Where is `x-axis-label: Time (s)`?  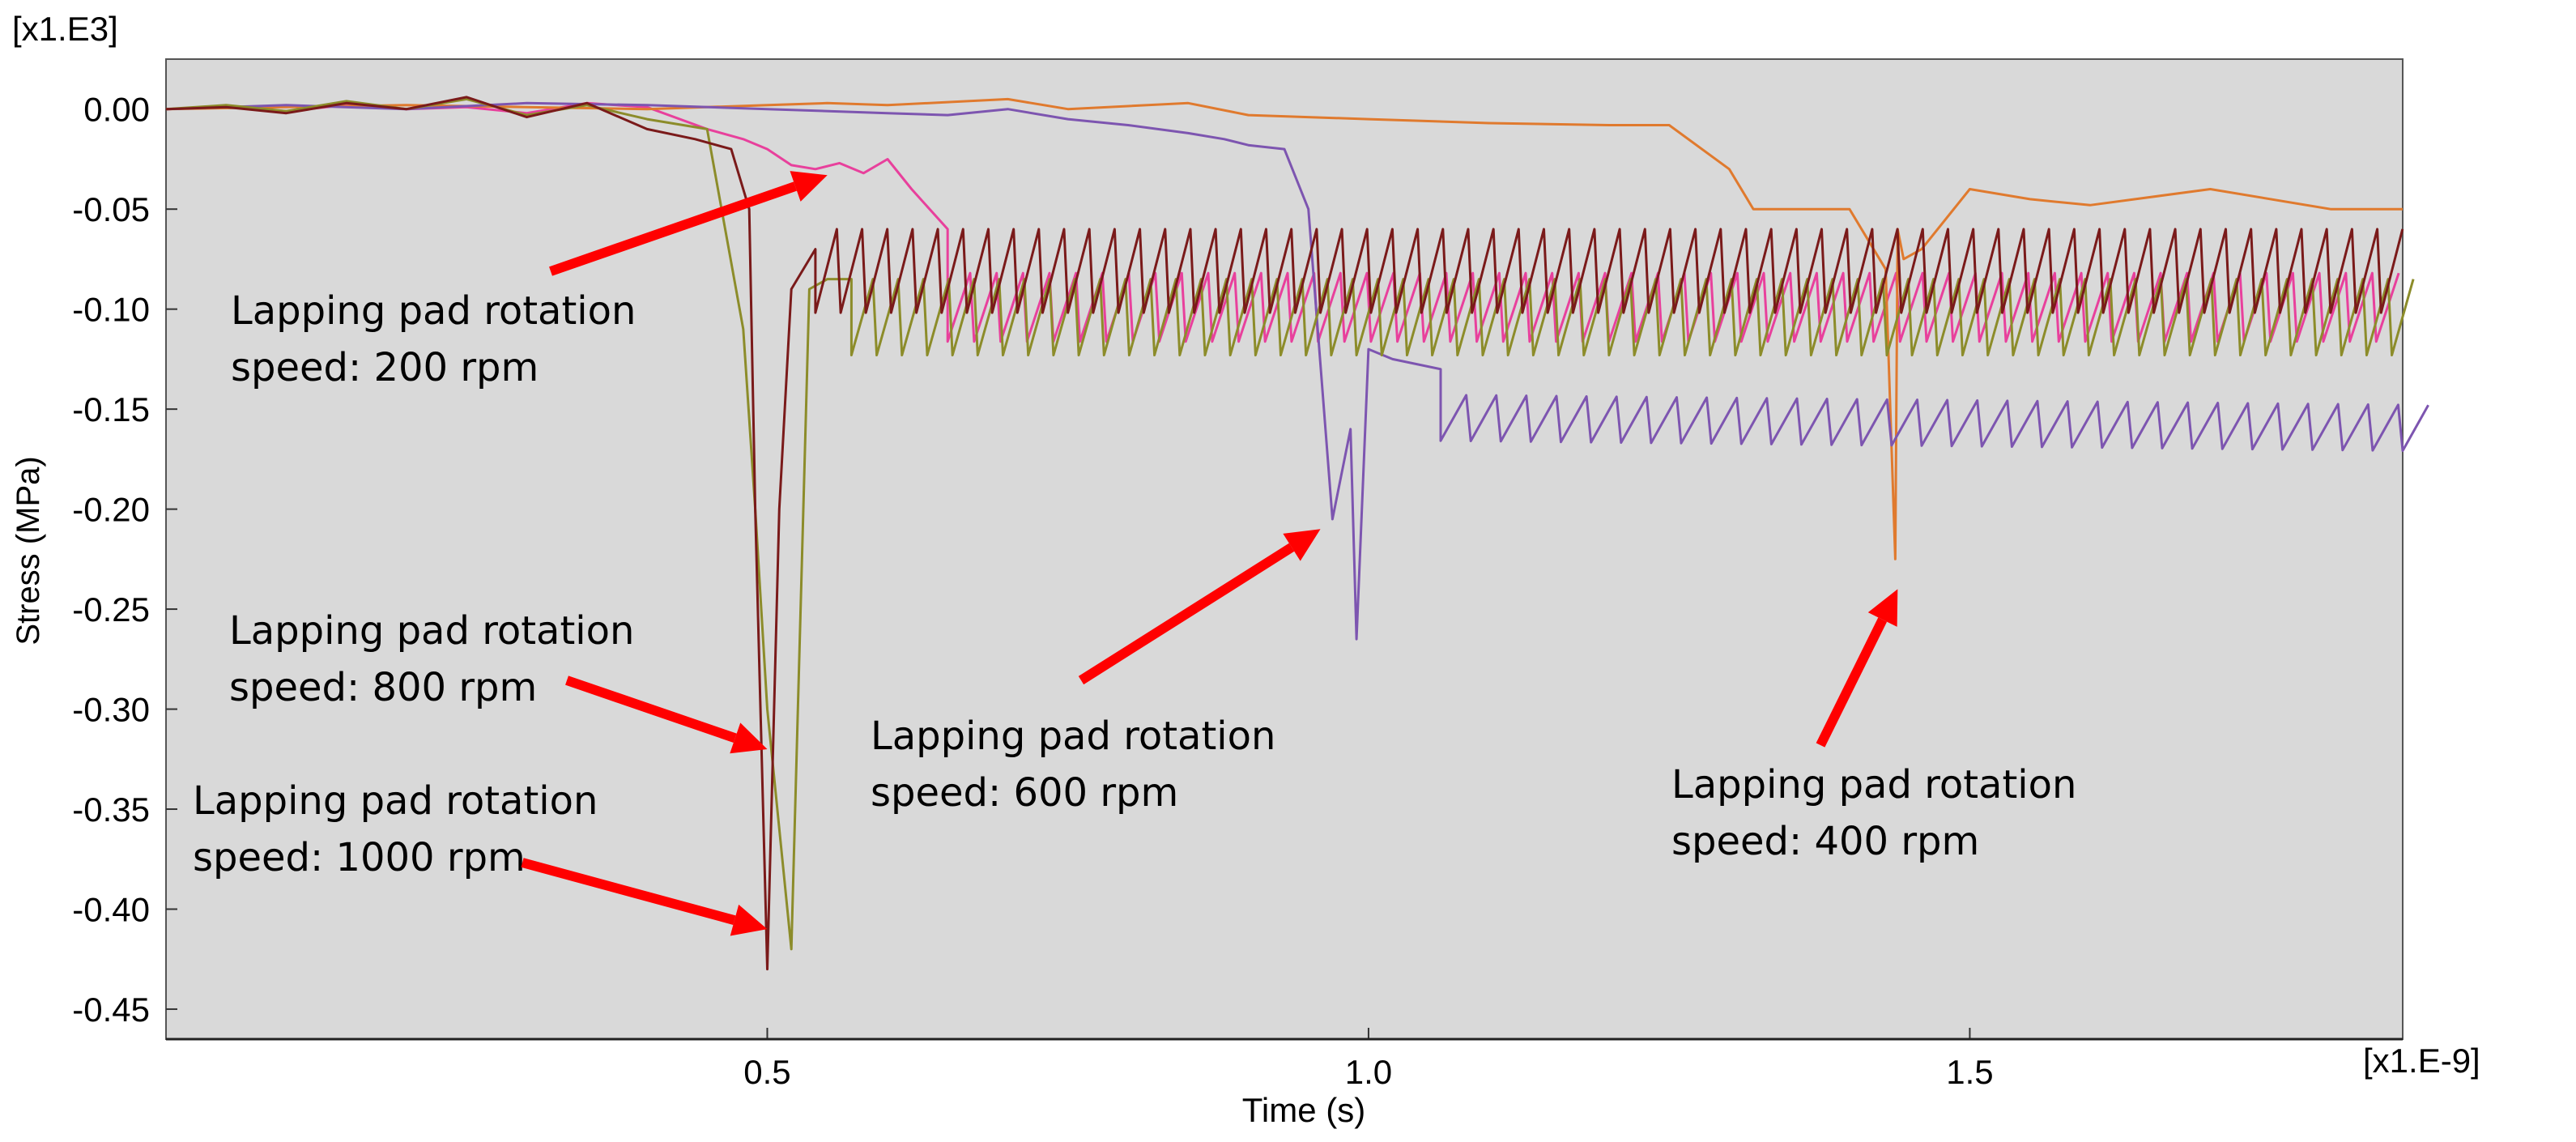 x-axis-label: Time (s) is located at coordinates (1303, 1110).